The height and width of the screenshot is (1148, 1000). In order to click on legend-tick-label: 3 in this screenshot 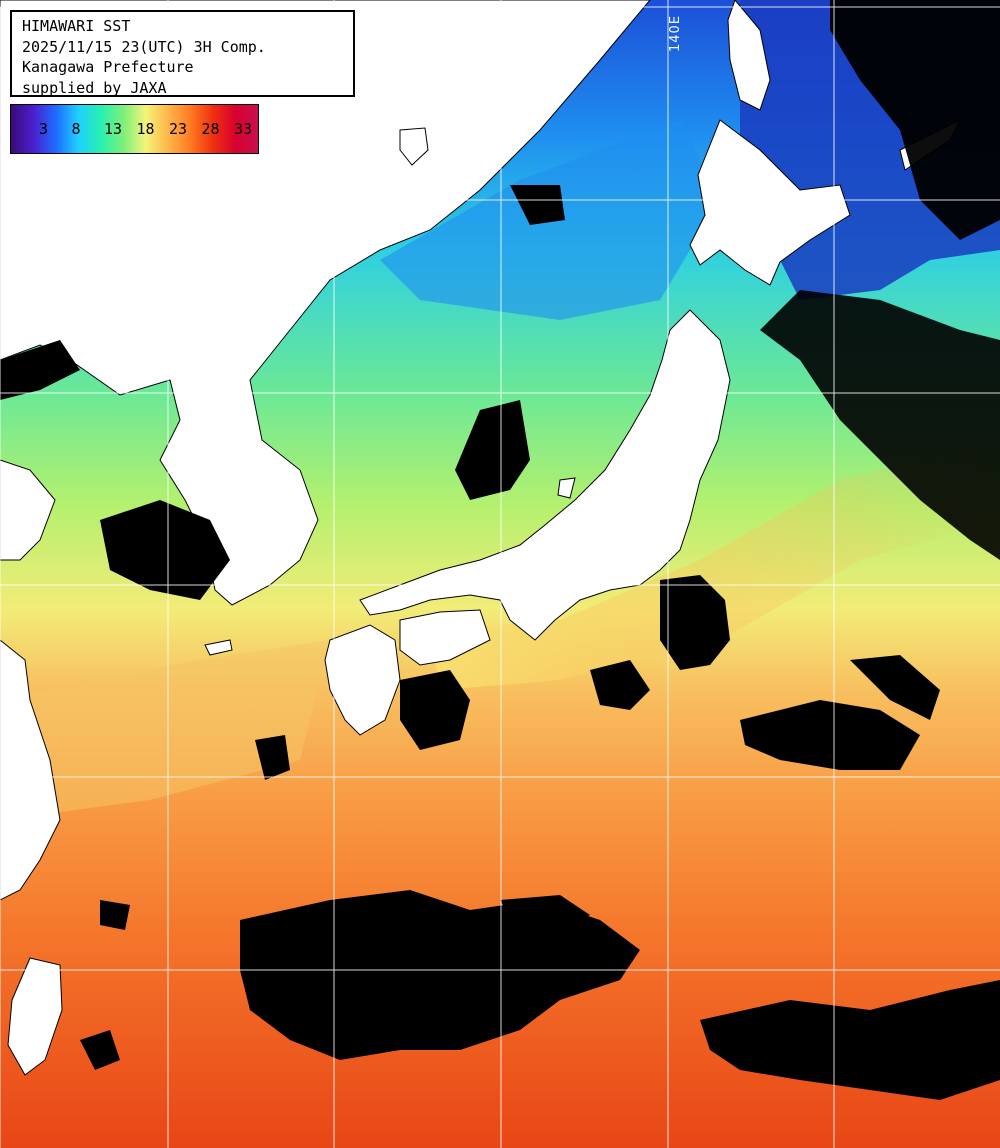, I will do `click(44, 129)`.